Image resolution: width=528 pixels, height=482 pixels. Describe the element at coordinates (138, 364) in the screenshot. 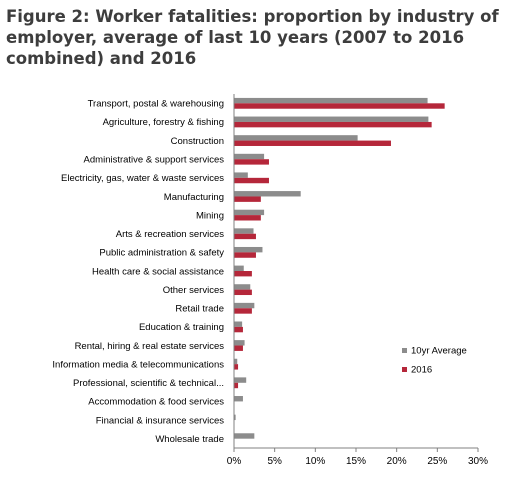

I see `category-label: Information media & telecommunications` at that location.